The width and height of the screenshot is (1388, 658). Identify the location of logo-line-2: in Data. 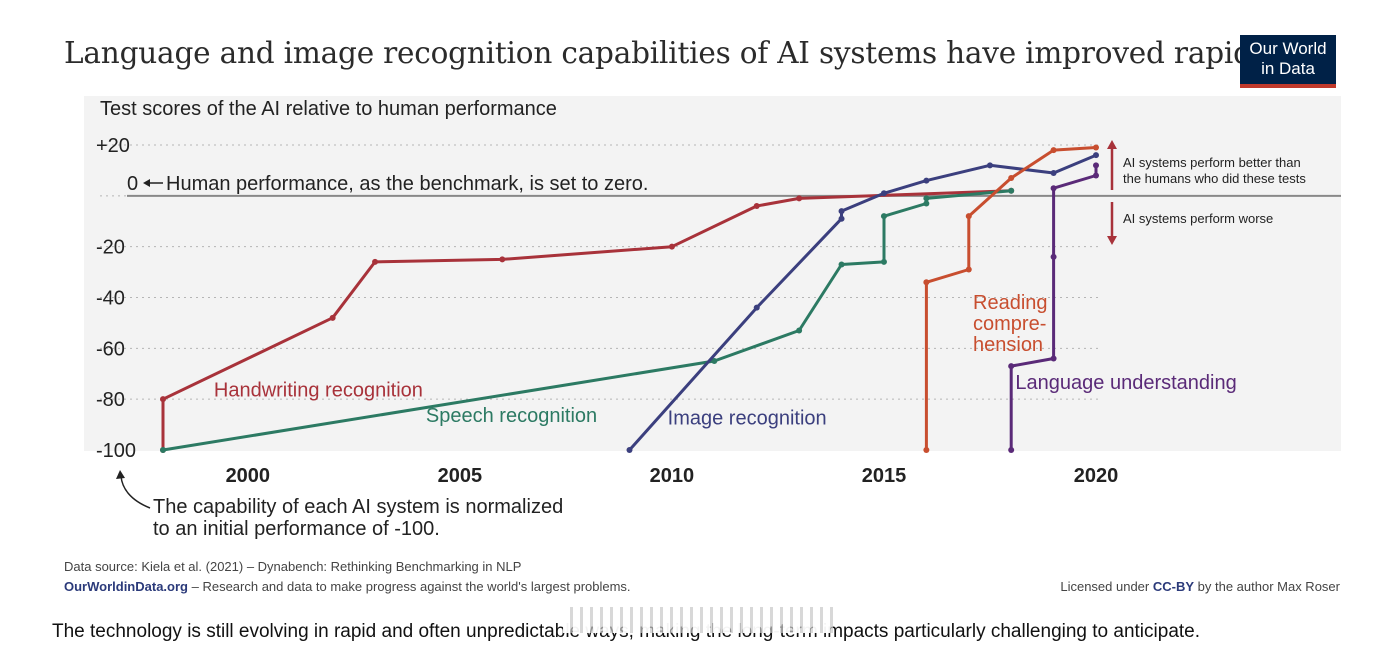
(1288, 68).